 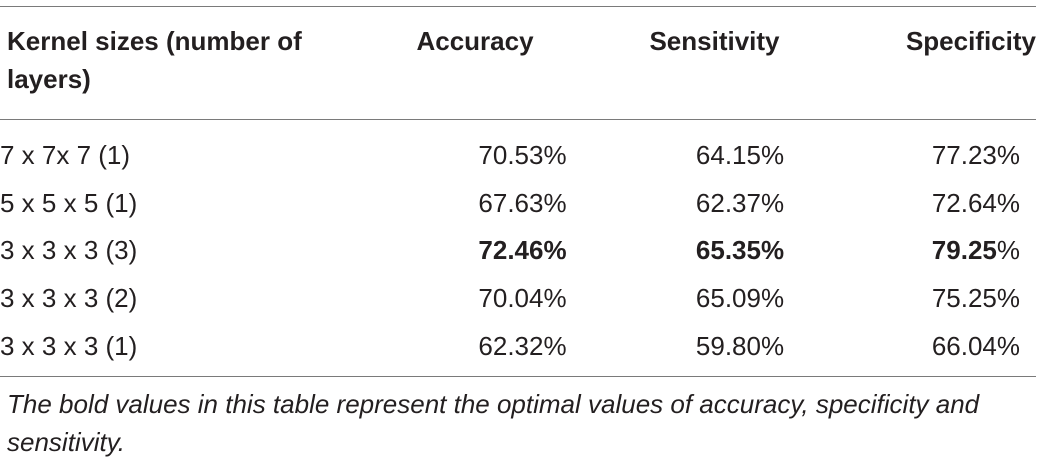 I want to click on header-accuracy: Accuracy, so click(x=475, y=41).